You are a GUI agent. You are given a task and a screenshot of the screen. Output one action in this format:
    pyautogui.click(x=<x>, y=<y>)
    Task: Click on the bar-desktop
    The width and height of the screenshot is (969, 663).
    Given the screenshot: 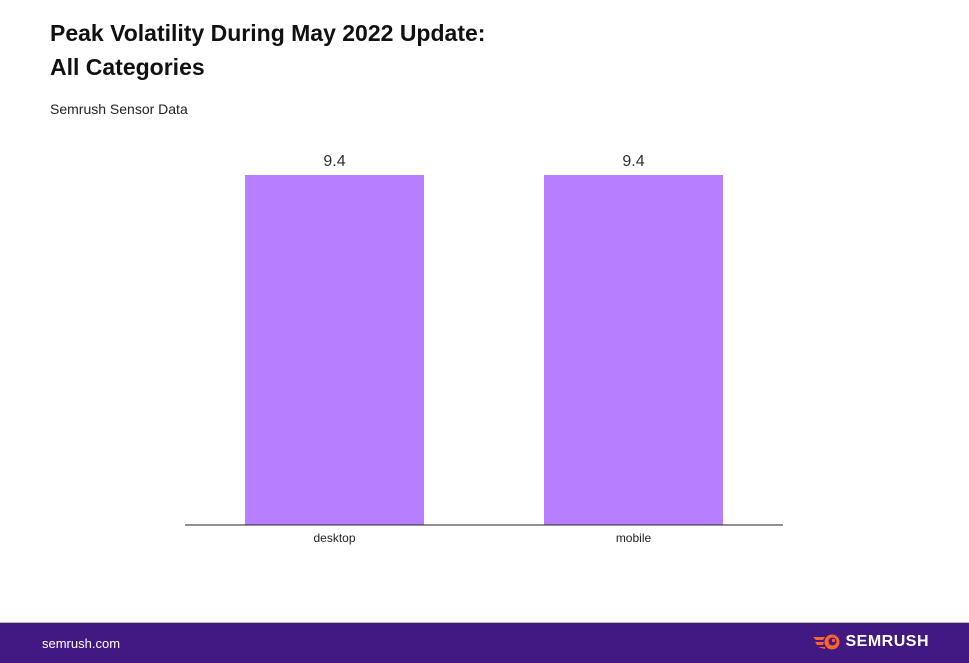 What is the action you would take?
    pyautogui.click(x=334, y=350)
    